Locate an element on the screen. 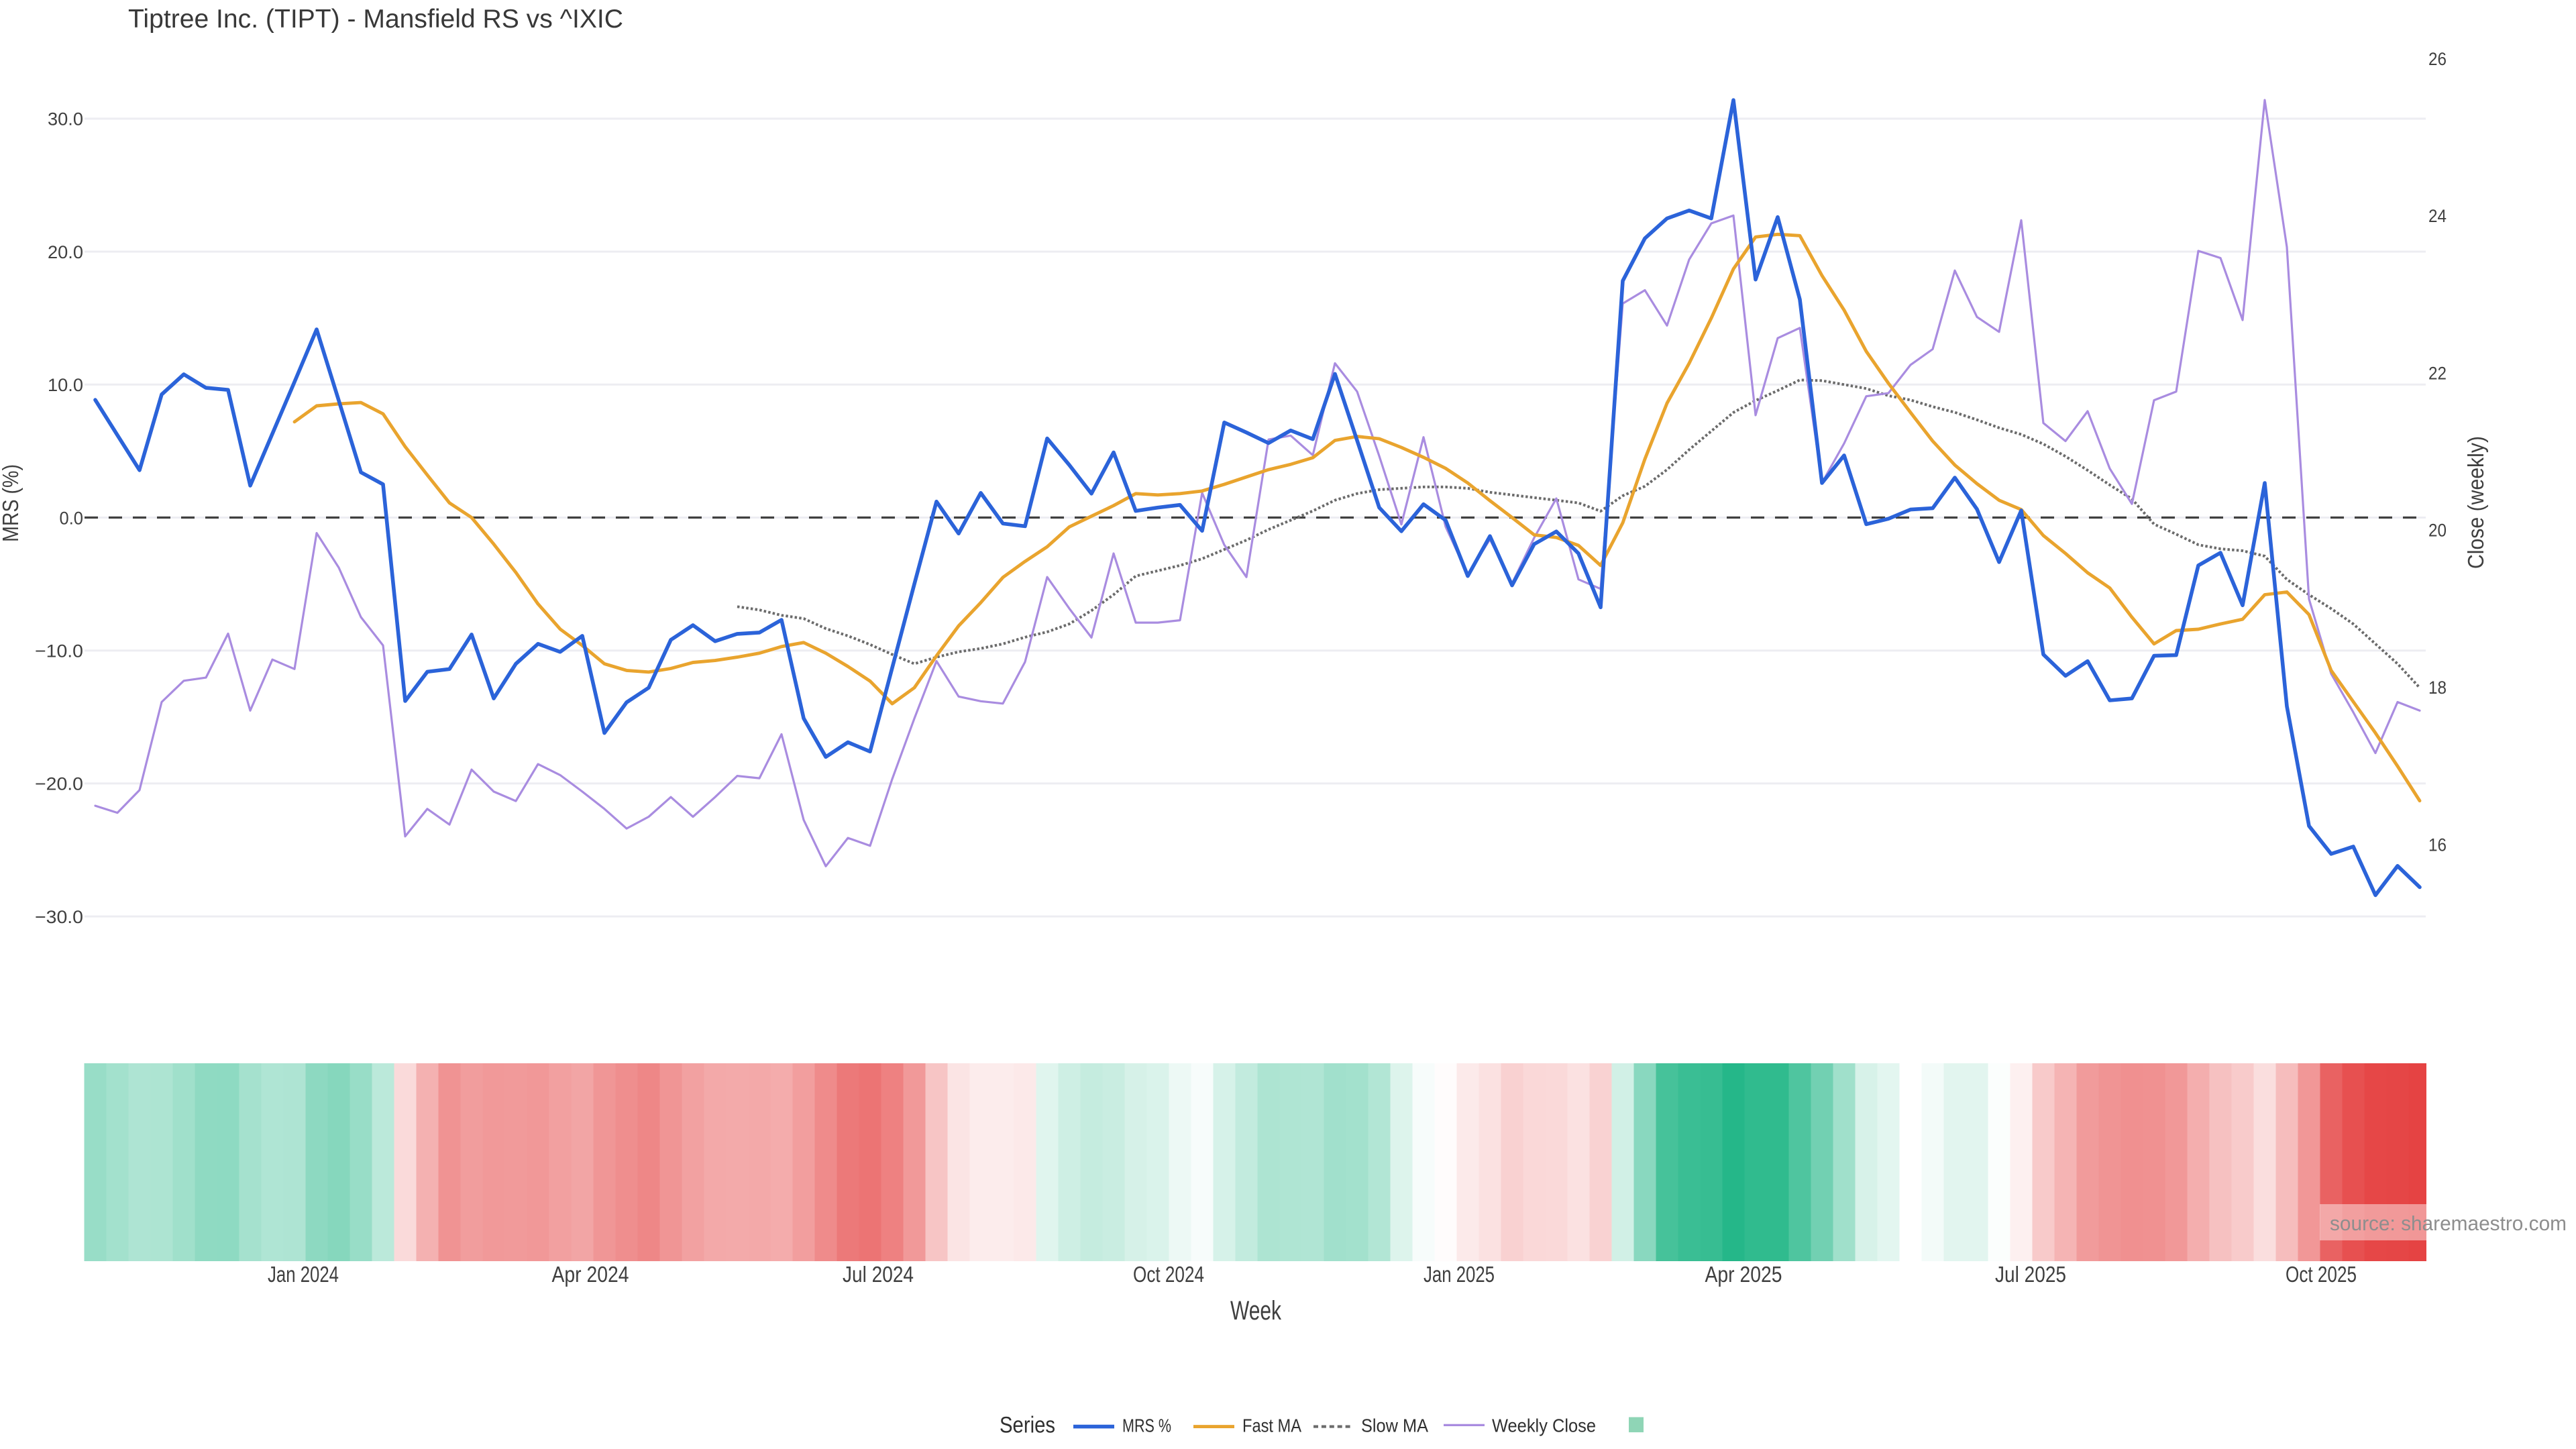 This screenshot has width=2576, height=1449. svg-text: 10.0 is located at coordinates (65, 385).